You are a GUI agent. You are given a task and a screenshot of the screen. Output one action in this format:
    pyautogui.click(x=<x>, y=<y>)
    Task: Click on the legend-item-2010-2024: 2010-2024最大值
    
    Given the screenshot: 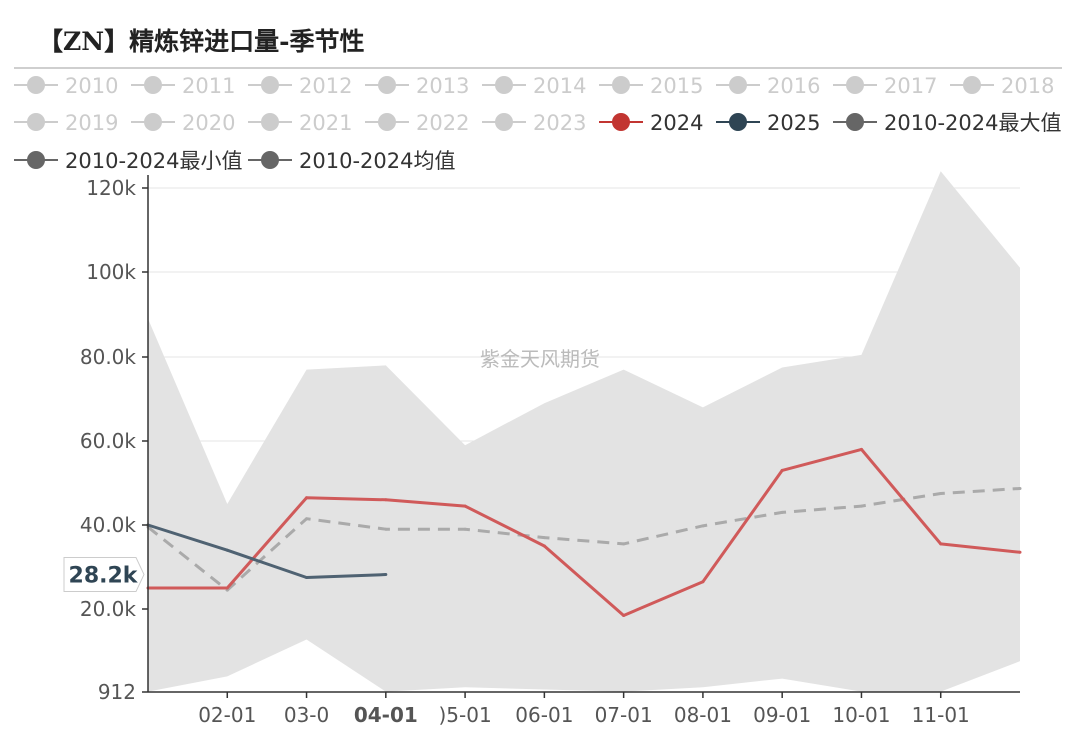 What is the action you would take?
    pyautogui.click(x=947, y=123)
    